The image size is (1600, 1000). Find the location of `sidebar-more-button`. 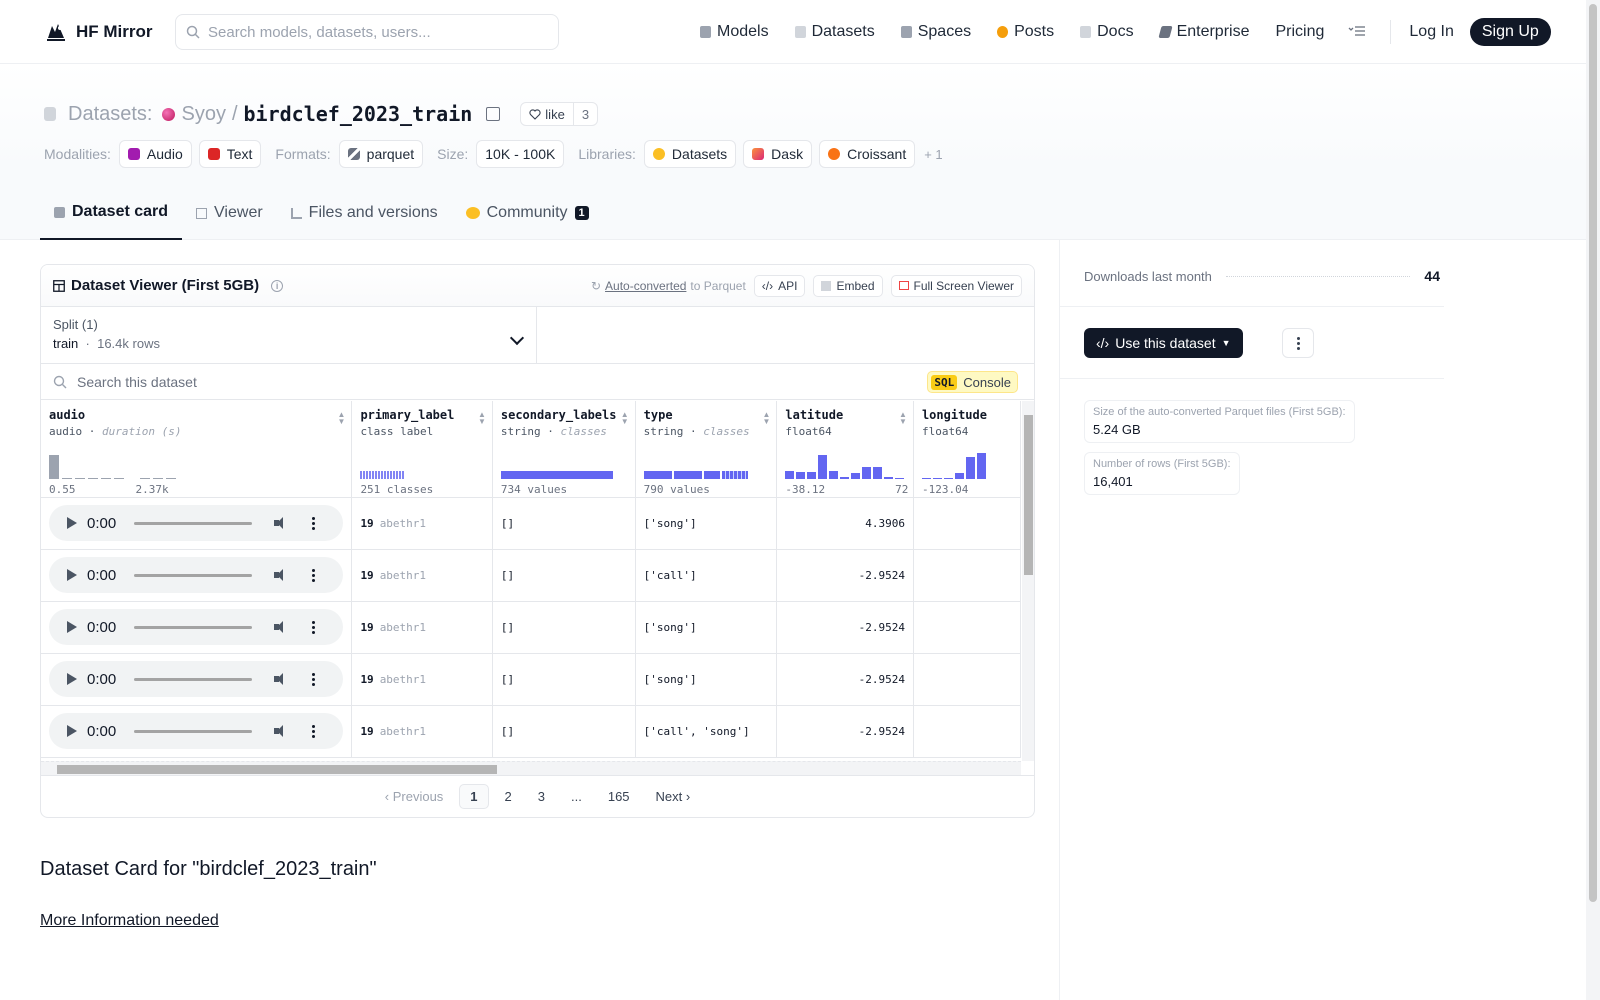

sidebar-more-button is located at coordinates (1298, 343).